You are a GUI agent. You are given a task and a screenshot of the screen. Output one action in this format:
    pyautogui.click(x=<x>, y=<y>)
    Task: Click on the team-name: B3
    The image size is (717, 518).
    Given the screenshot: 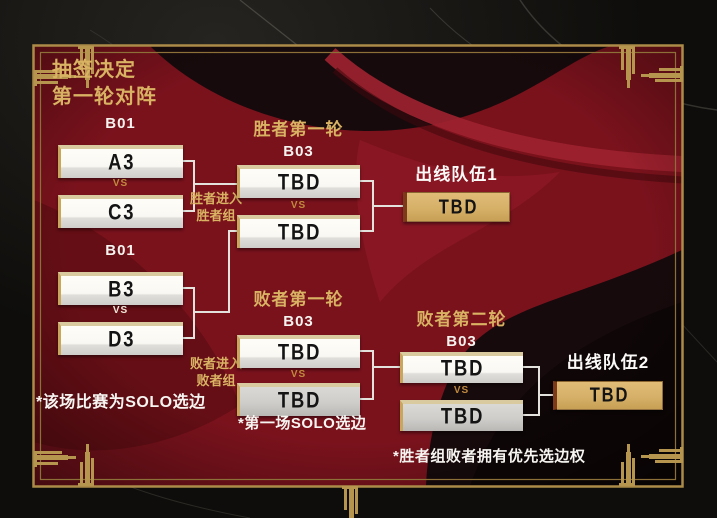 What is the action you would take?
    pyautogui.click(x=122, y=290)
    